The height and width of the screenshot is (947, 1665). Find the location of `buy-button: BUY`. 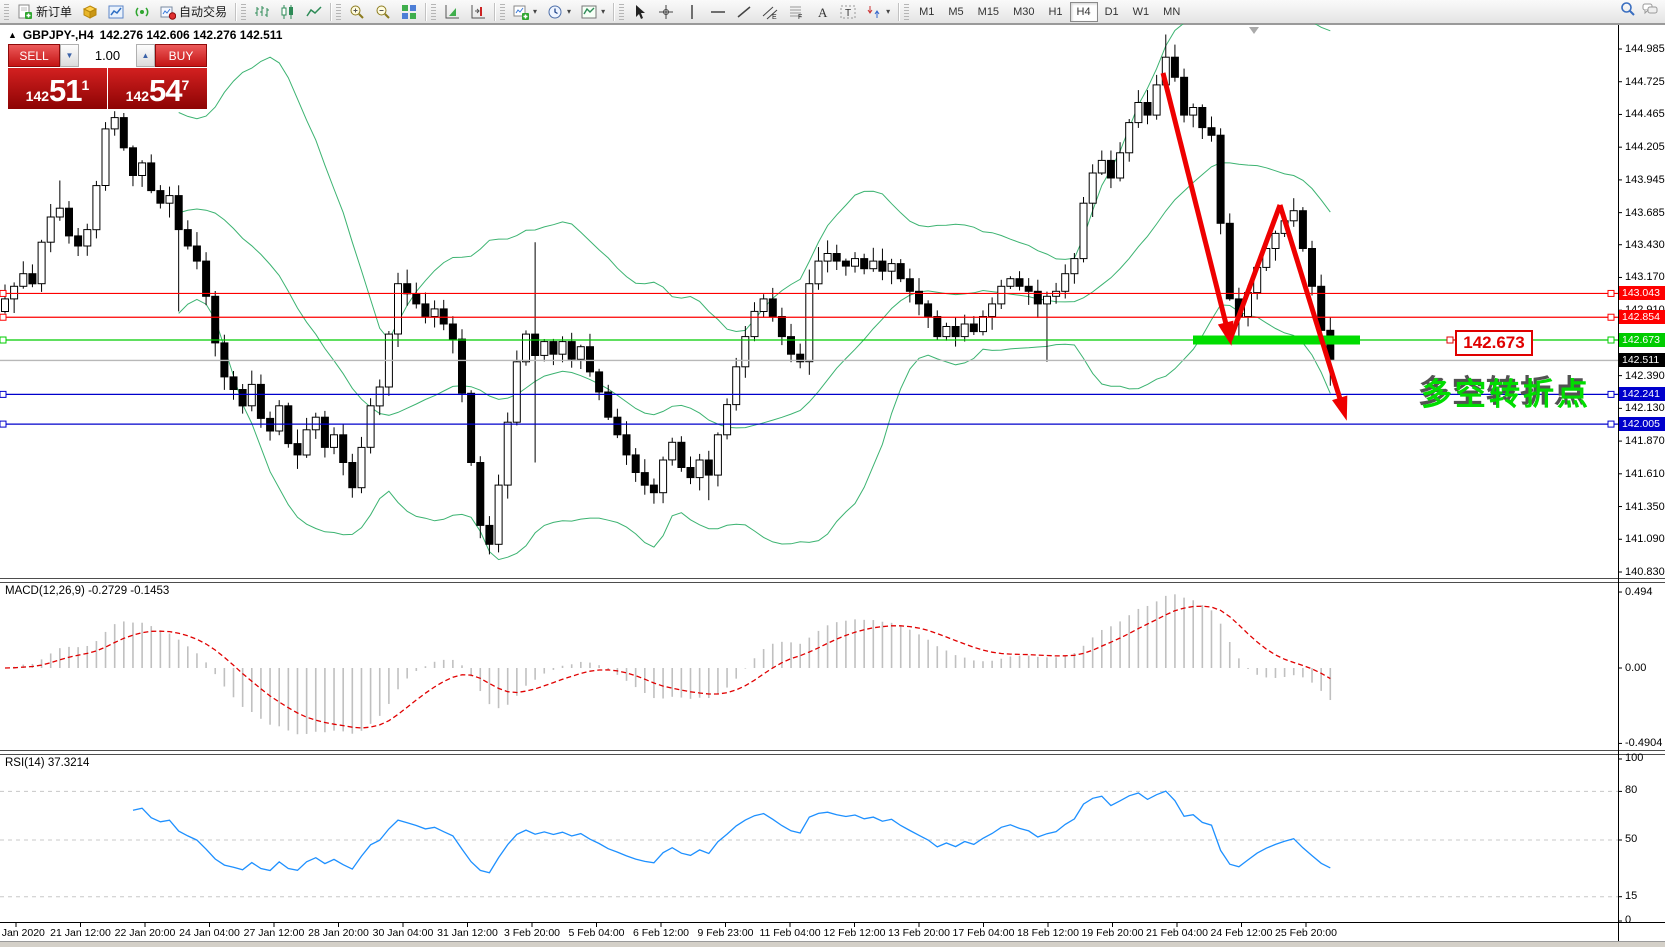

buy-button: BUY is located at coordinates (181, 55).